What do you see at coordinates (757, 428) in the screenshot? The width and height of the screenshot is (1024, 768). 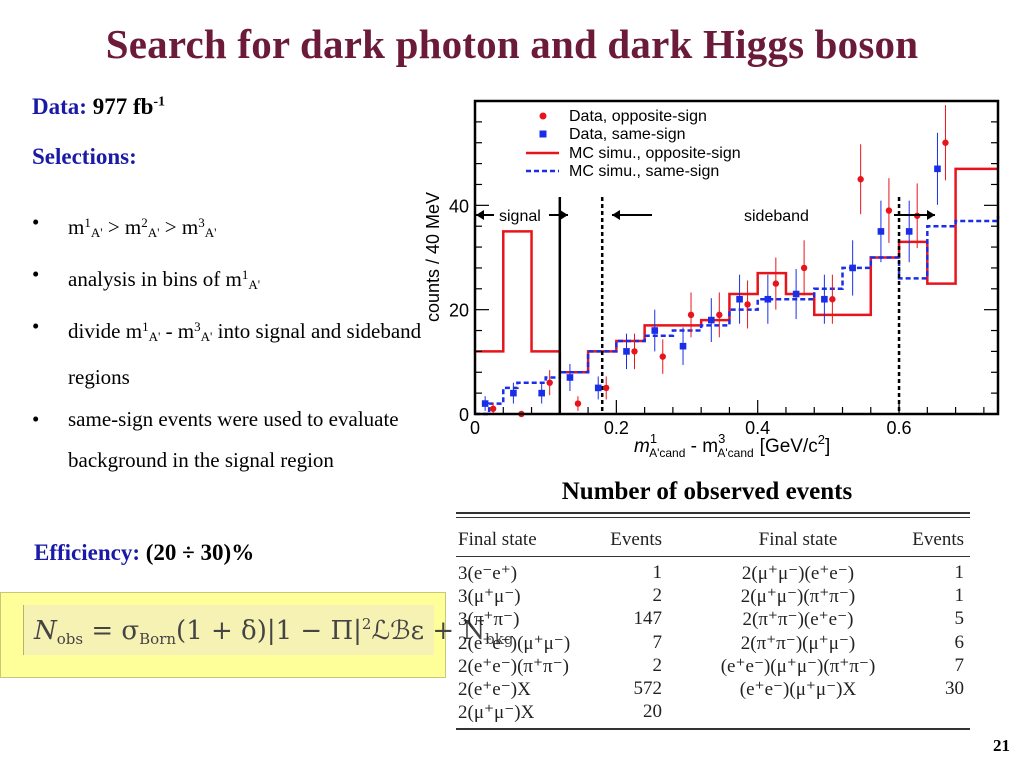 I see `x-tick-label: 0.4` at bounding box center [757, 428].